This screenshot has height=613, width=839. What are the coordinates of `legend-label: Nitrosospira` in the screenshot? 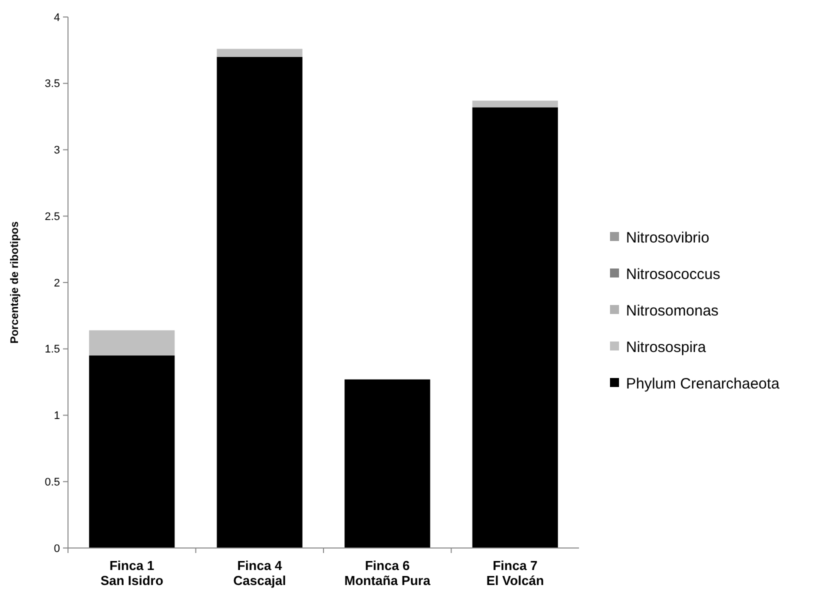 It's located at (666, 347).